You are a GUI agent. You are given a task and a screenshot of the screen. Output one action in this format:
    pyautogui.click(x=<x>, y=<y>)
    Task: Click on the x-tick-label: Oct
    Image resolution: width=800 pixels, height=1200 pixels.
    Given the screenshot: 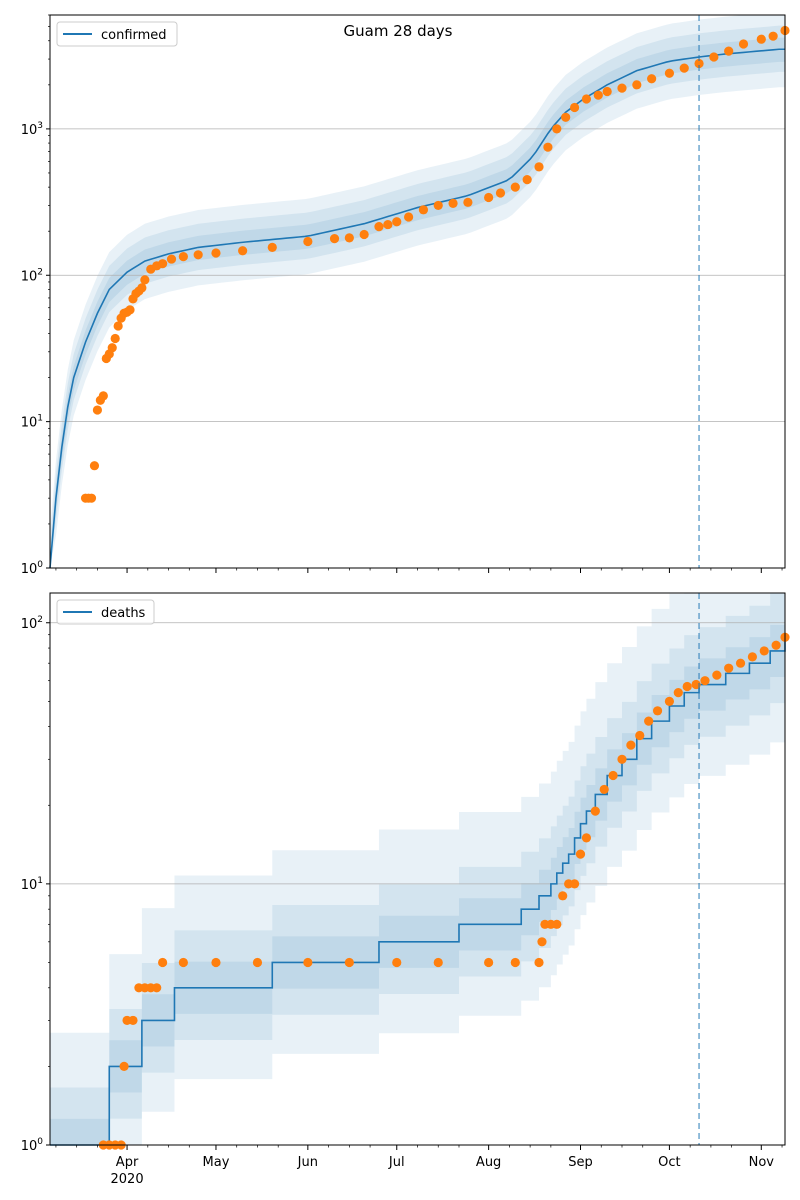 What is the action you would take?
    pyautogui.click(x=669, y=1162)
    